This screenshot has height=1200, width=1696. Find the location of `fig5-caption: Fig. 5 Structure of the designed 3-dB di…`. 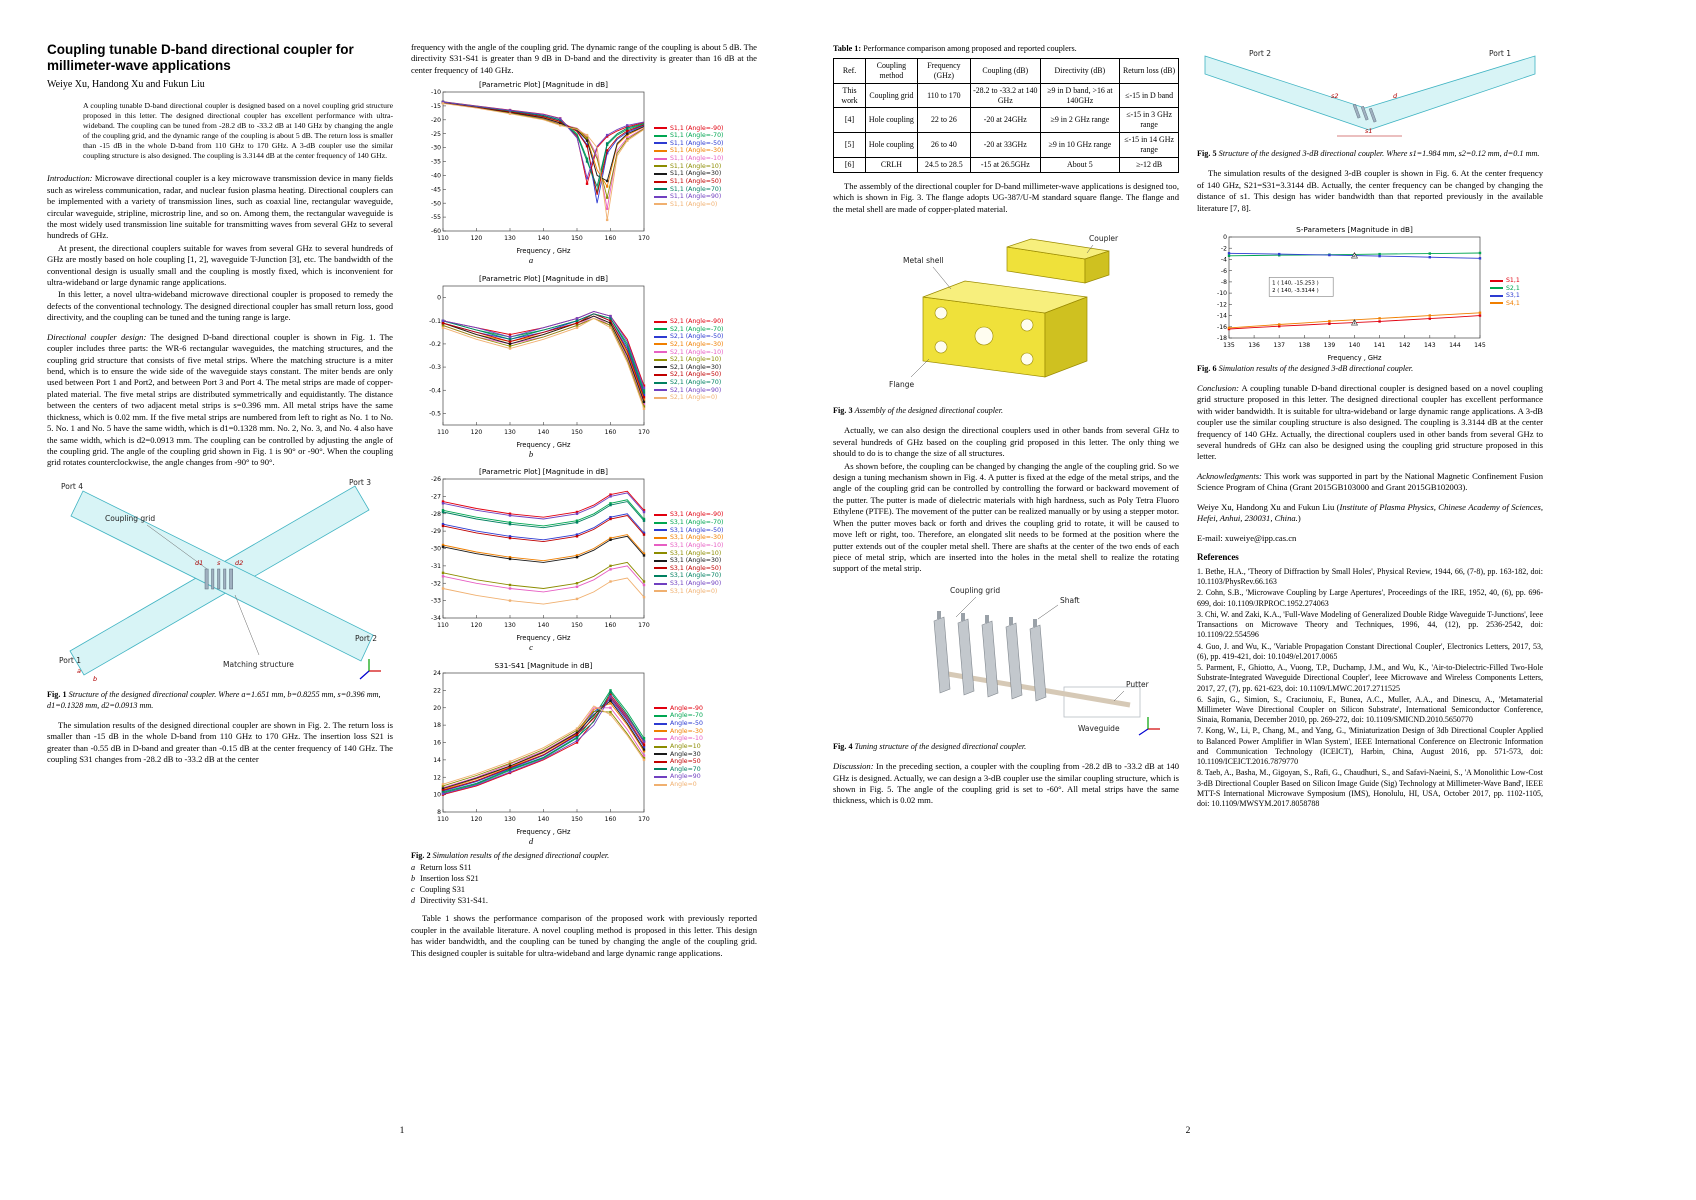

fig5-caption: Fig. 5 Structure of the designed 3-dB di… is located at coordinates (1370, 154).